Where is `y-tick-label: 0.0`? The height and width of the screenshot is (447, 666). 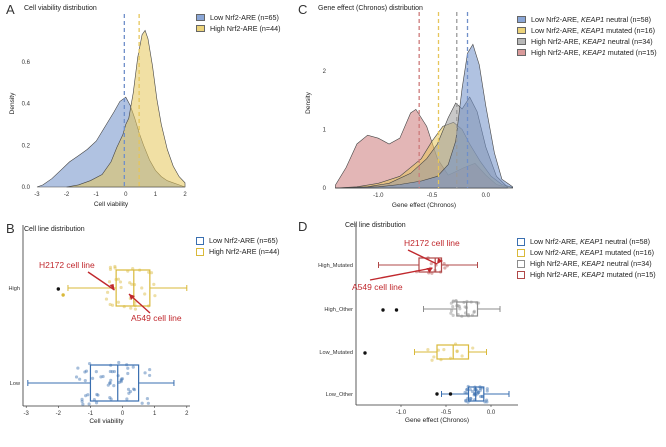 y-tick-label: 0.0 is located at coordinates (26, 188).